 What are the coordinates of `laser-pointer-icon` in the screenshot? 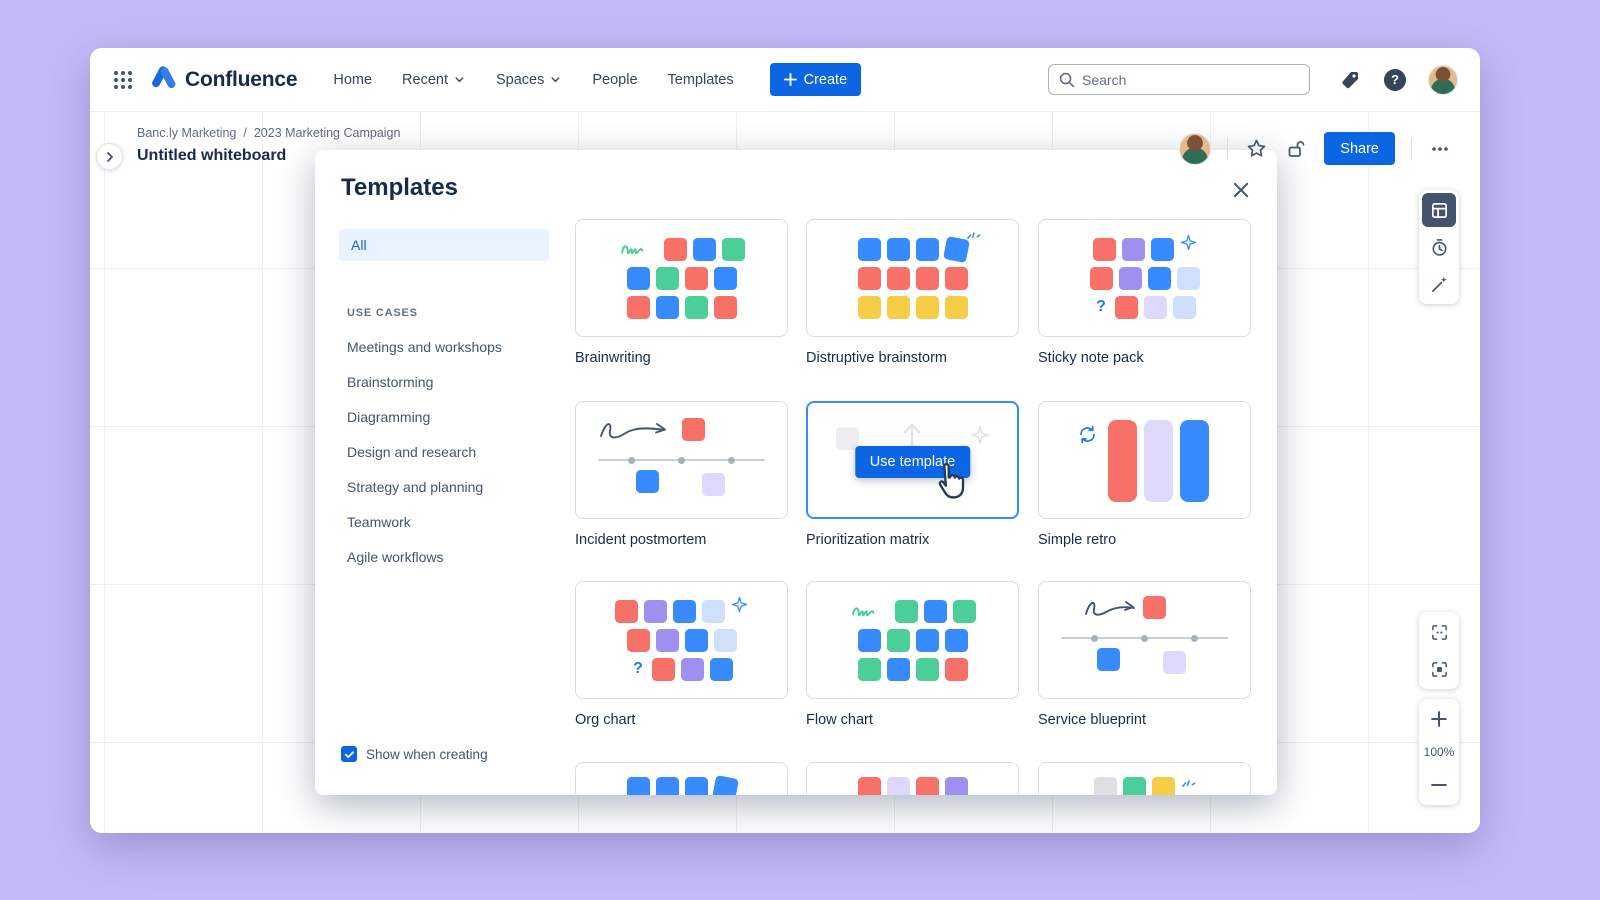 It's located at (1439, 284).